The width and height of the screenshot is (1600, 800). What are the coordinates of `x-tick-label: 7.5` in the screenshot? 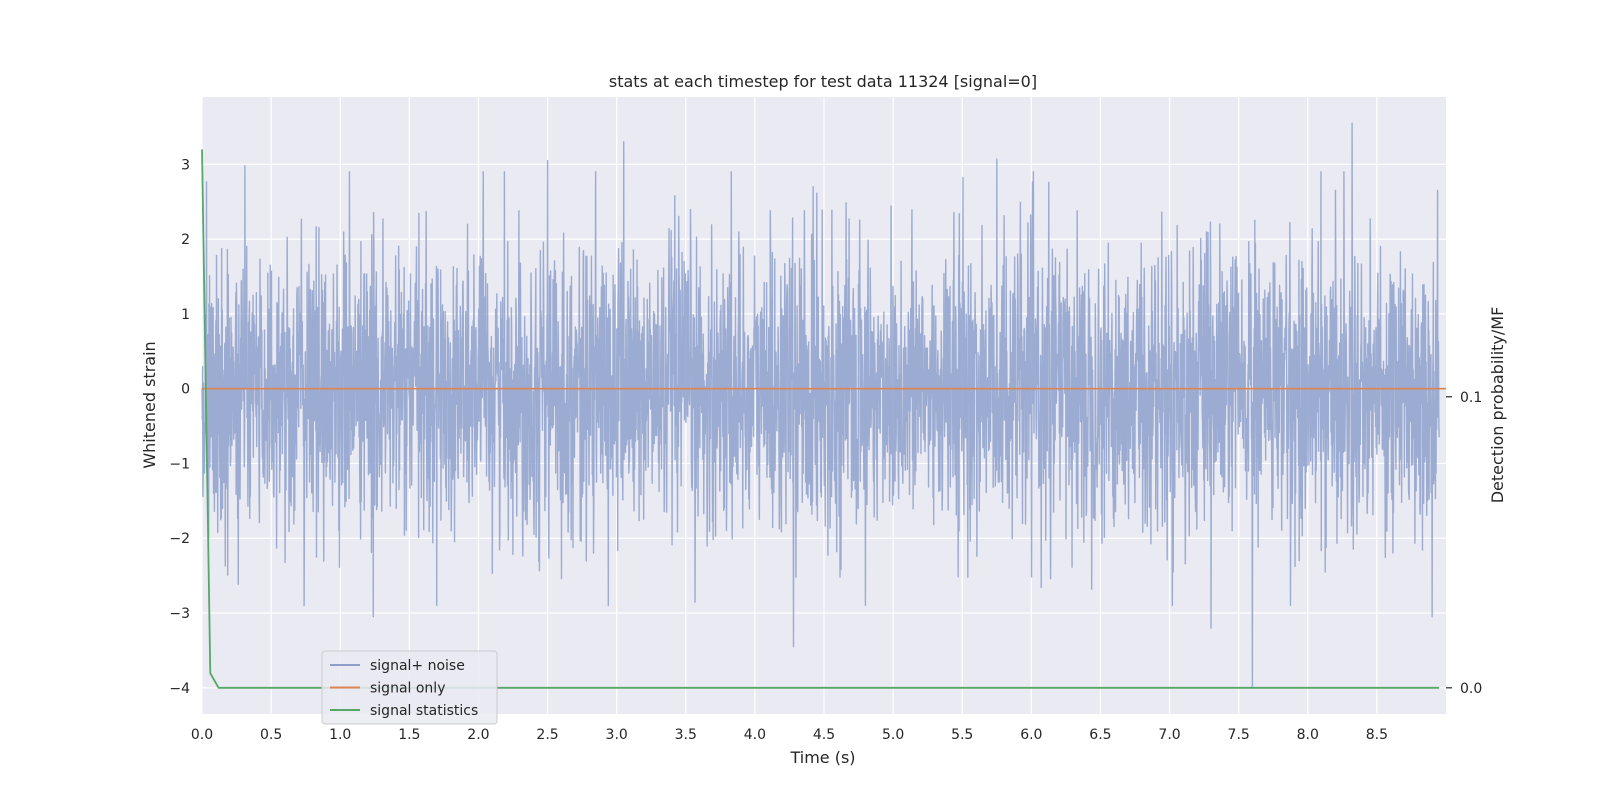 It's located at (1239, 735).